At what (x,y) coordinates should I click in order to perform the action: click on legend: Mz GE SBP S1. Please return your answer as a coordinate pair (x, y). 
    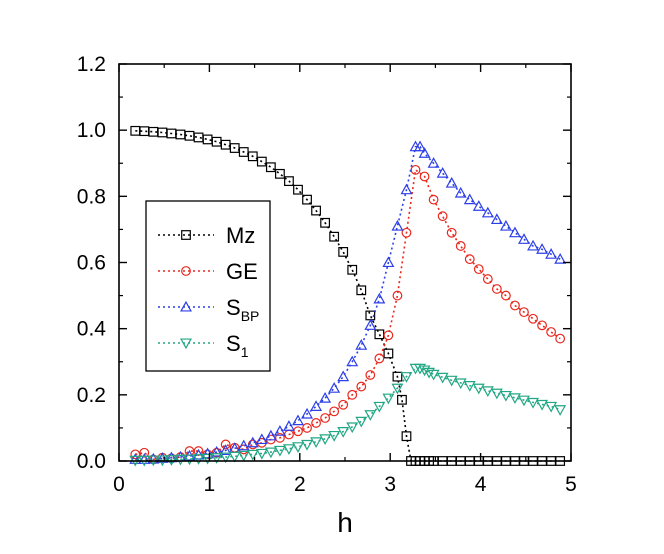
    Looking at the image, I should click on (208, 286).